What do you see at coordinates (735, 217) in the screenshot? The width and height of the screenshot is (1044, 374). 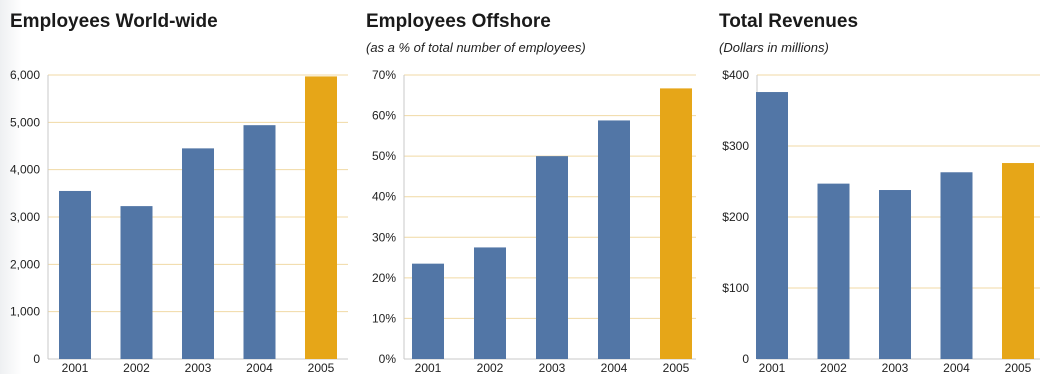 I see `y-tick-label: $200` at bounding box center [735, 217].